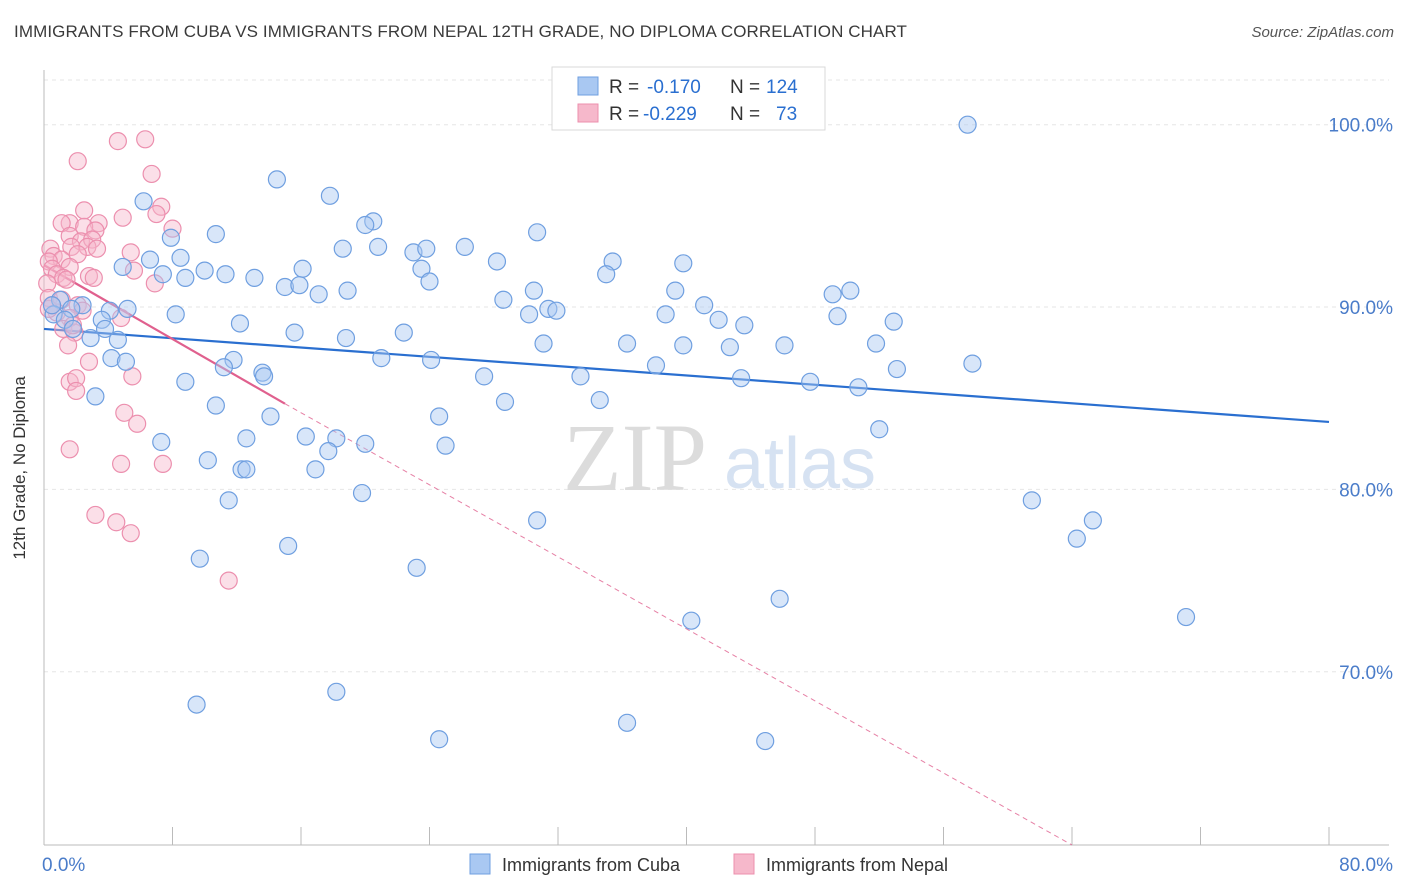  What do you see at coordinates (857, 865) in the screenshot?
I see `bottom-legend-label-nepal: Immigrants from Nepal` at bounding box center [857, 865].